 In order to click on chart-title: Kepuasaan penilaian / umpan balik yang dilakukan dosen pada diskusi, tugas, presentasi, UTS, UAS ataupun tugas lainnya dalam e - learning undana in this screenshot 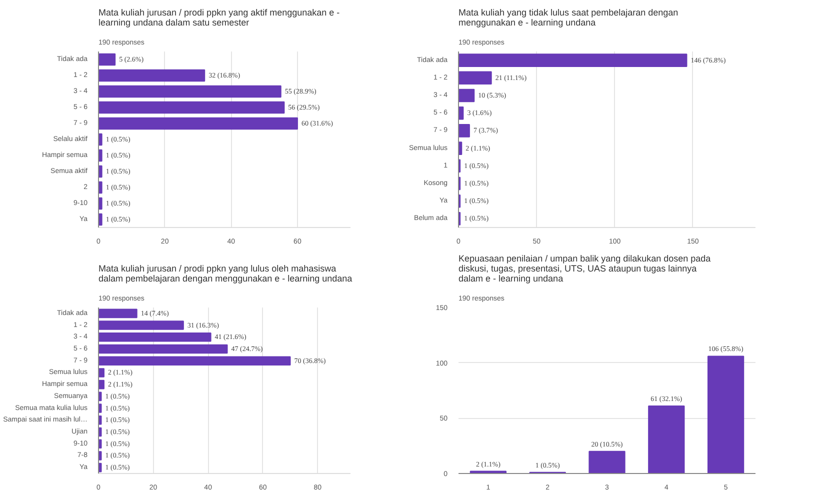, I will do `click(584, 269)`.